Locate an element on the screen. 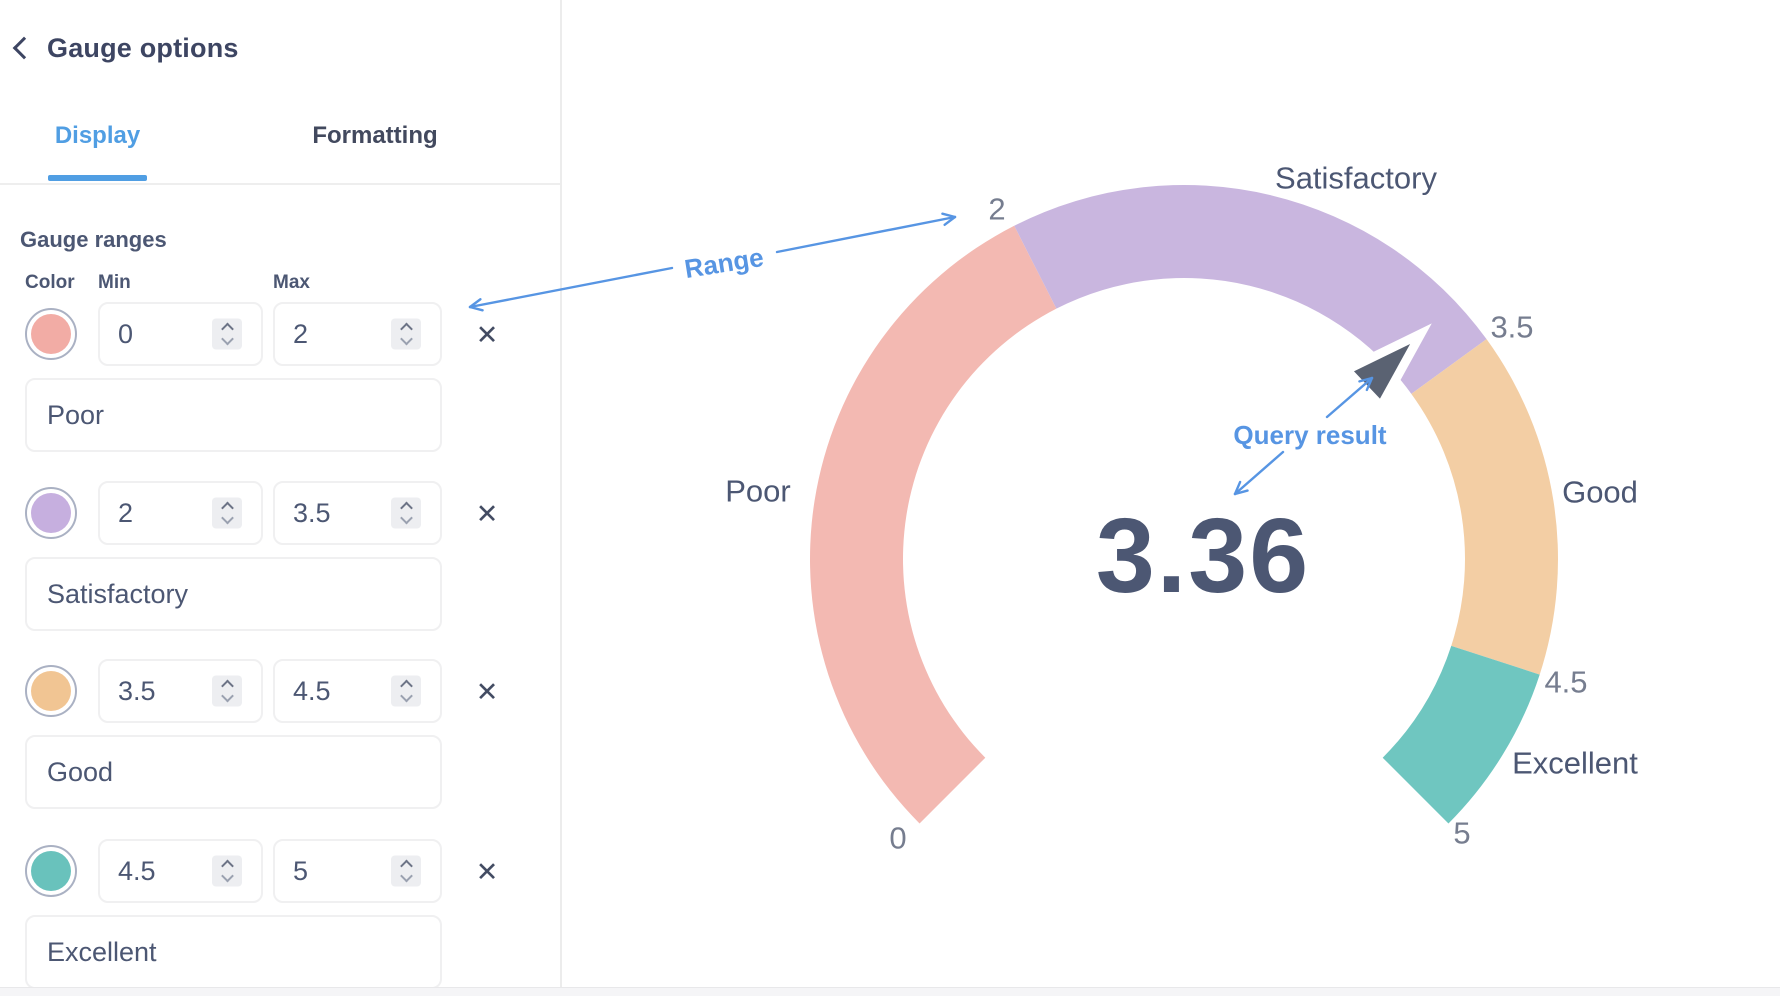 The height and width of the screenshot is (996, 1780). column-header-max: Max is located at coordinates (291, 282).